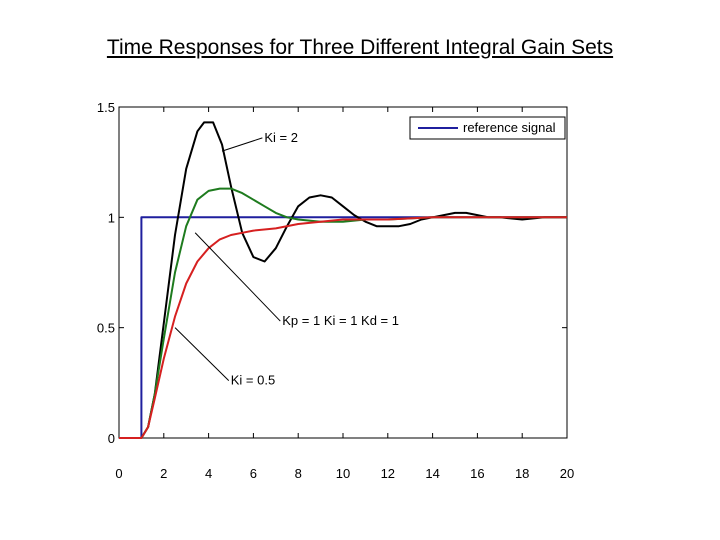  I want to click on annotation-label: Kp = 1 Ki = 1 Kd = 1, so click(340, 320).